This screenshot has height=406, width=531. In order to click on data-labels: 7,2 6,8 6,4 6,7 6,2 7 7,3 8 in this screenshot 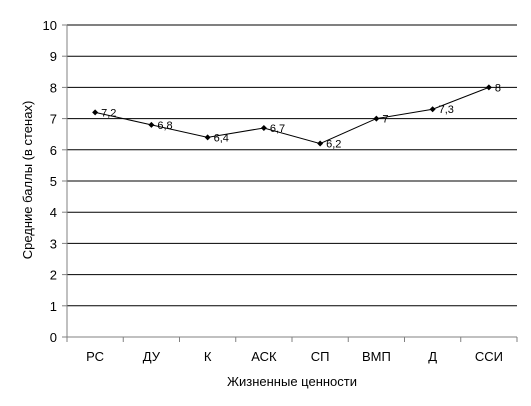, I will do `click(301, 116)`.